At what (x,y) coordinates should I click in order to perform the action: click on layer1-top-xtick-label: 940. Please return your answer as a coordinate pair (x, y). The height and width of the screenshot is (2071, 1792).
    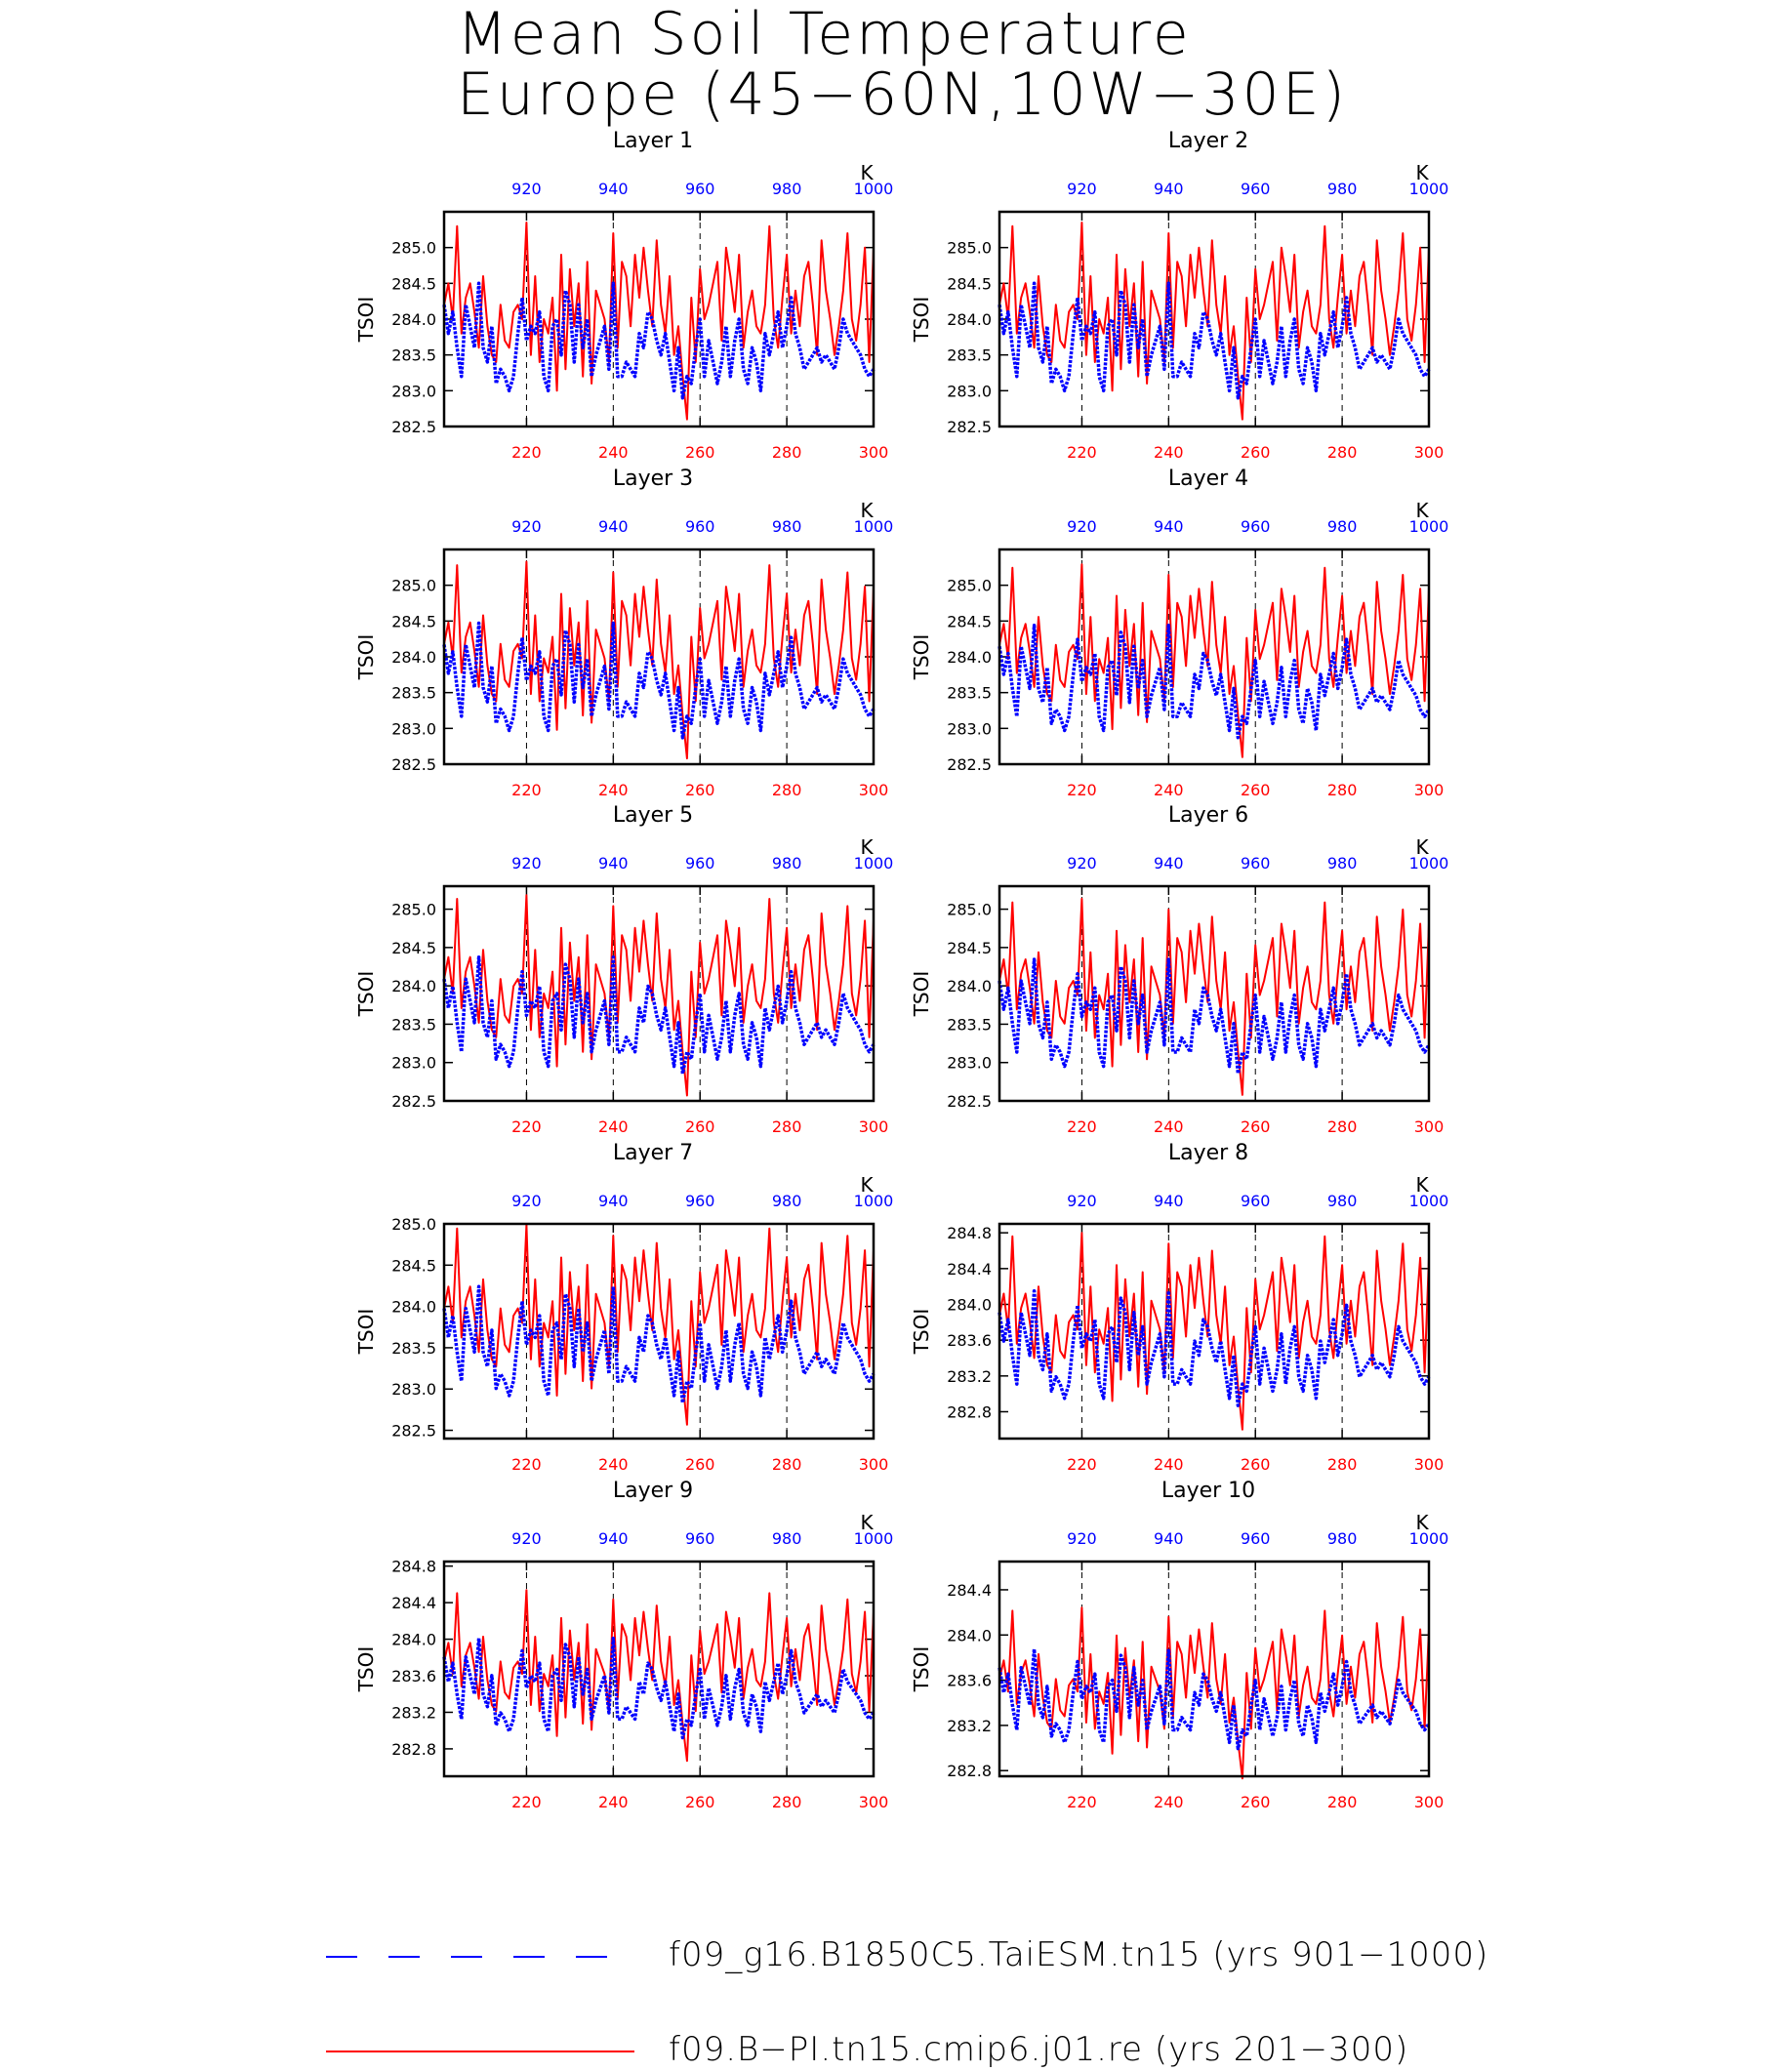
    Looking at the image, I should click on (613, 189).